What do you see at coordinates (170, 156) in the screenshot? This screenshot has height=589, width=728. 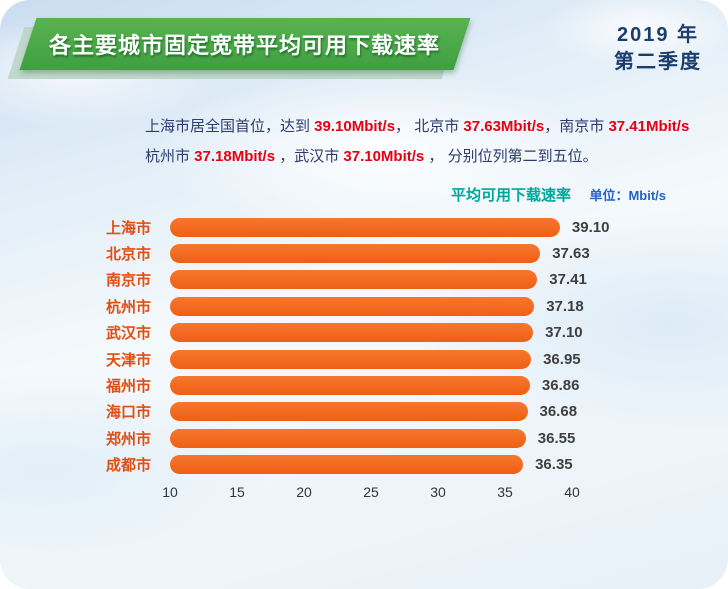 I see `description-text: 杭州市` at bounding box center [170, 156].